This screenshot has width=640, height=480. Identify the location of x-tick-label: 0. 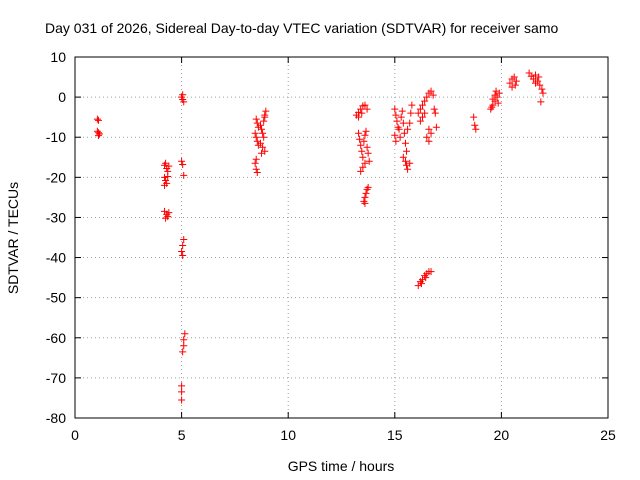
(75, 435).